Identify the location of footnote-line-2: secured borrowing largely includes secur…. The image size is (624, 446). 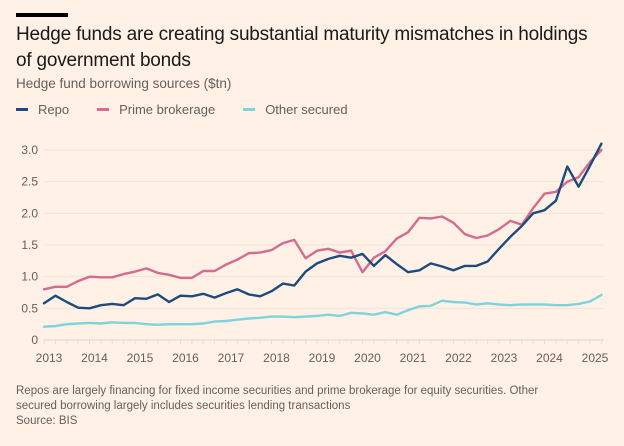
(183, 406).